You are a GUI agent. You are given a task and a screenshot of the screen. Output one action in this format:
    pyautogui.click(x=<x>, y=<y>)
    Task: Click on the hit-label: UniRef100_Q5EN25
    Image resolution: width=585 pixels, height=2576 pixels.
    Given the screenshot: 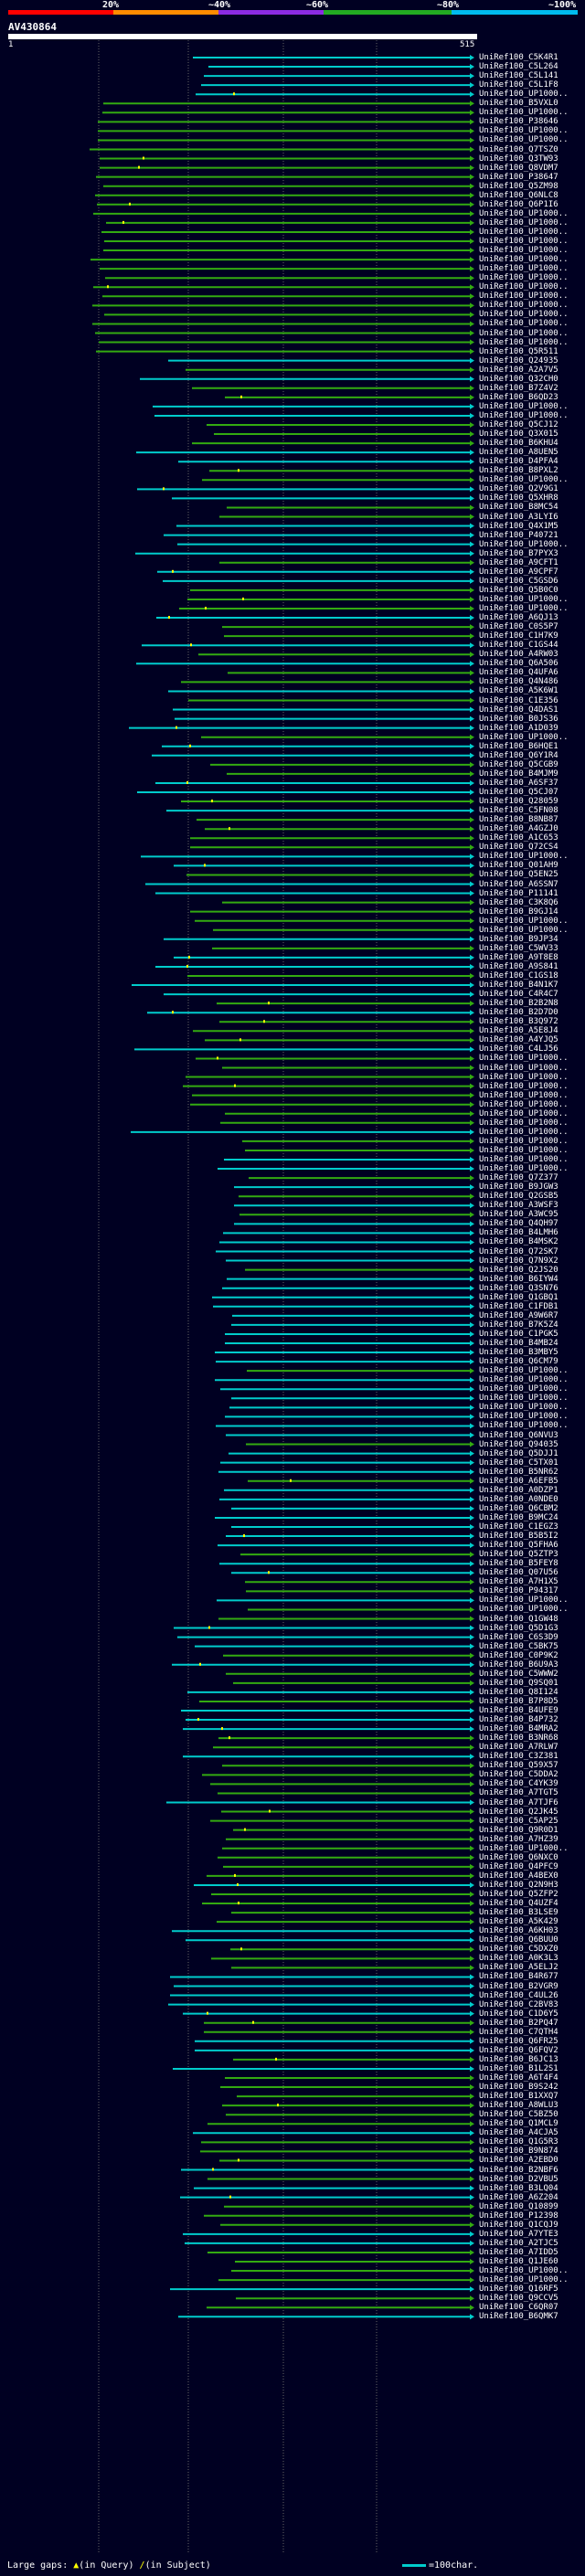 What is the action you would take?
    pyautogui.click(x=518, y=875)
    